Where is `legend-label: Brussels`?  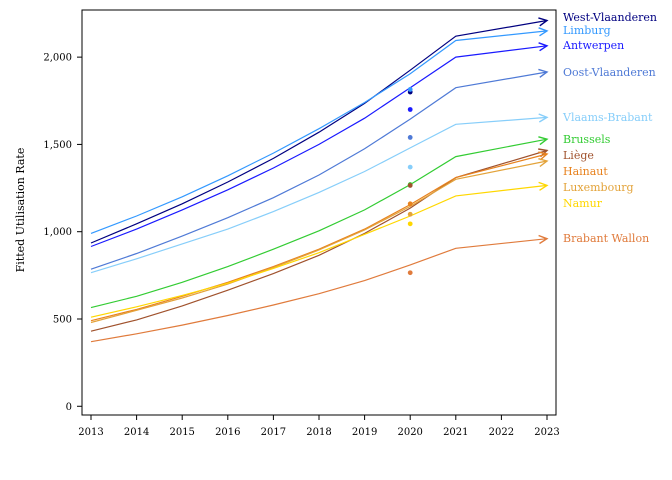 legend-label: Brussels is located at coordinates (587, 139).